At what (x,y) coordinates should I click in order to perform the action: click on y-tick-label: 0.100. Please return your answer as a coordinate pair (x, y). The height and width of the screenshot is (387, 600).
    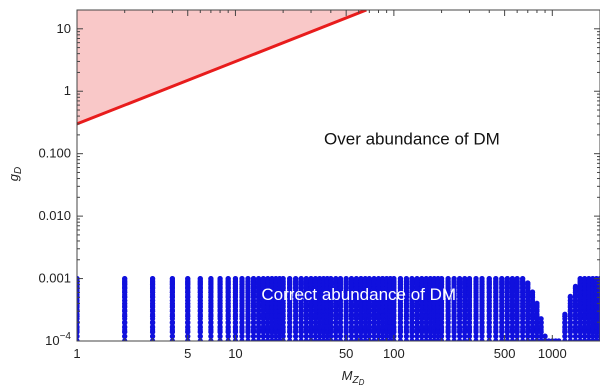
    Looking at the image, I should click on (54, 153).